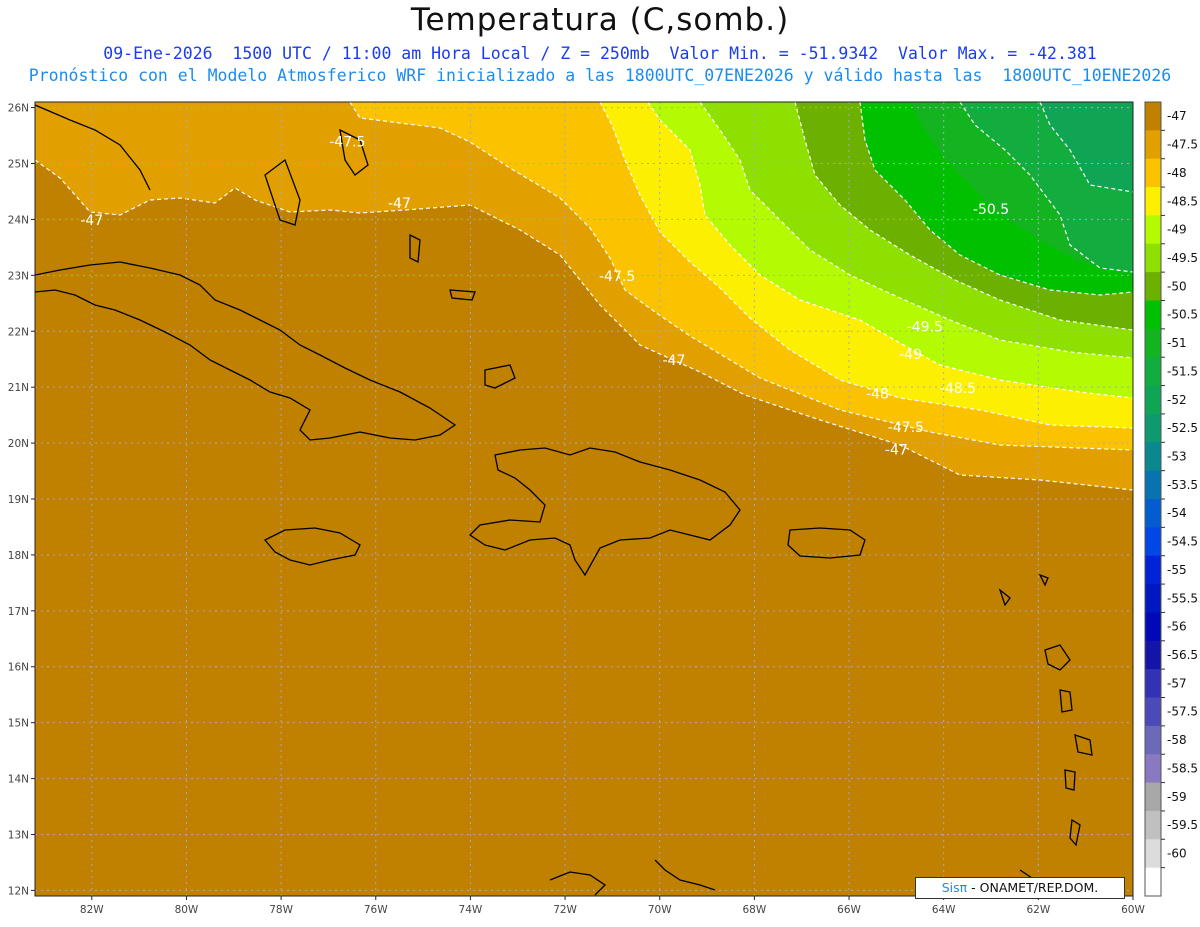 This screenshot has width=1200, height=927. I want to click on colorbar-label: -60, so click(1177, 853).